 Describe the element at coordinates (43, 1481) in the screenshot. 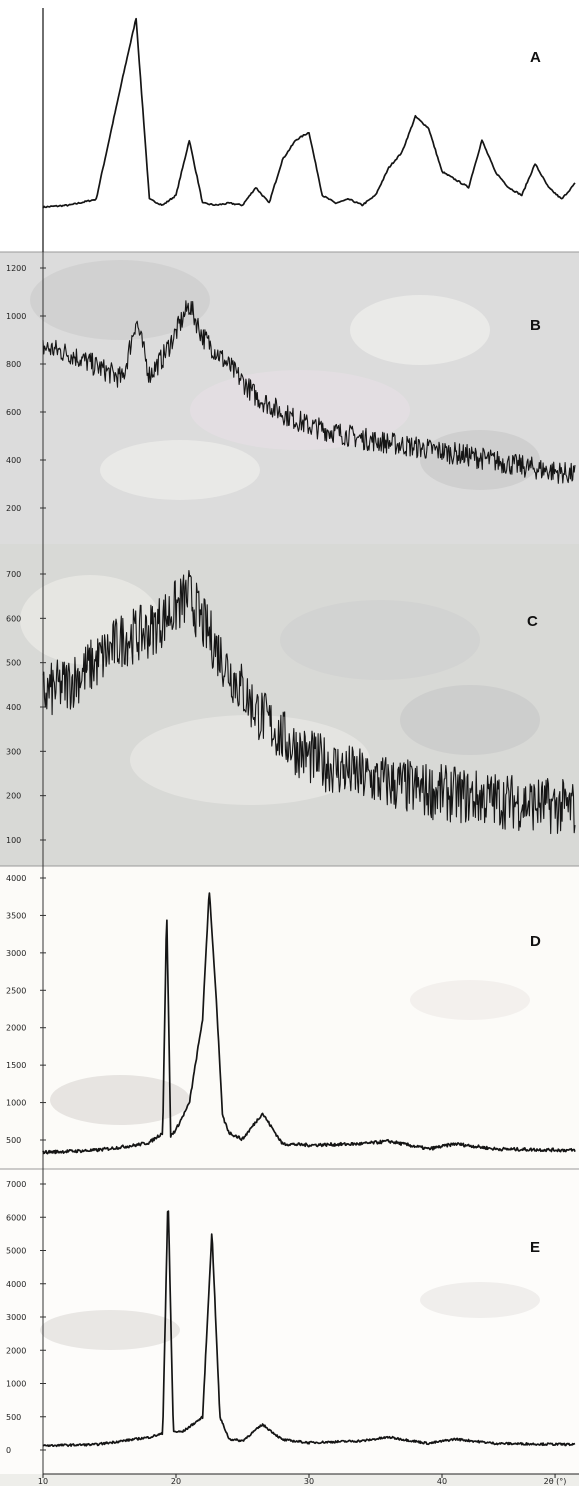

I see `xtick-0: 10` at that location.